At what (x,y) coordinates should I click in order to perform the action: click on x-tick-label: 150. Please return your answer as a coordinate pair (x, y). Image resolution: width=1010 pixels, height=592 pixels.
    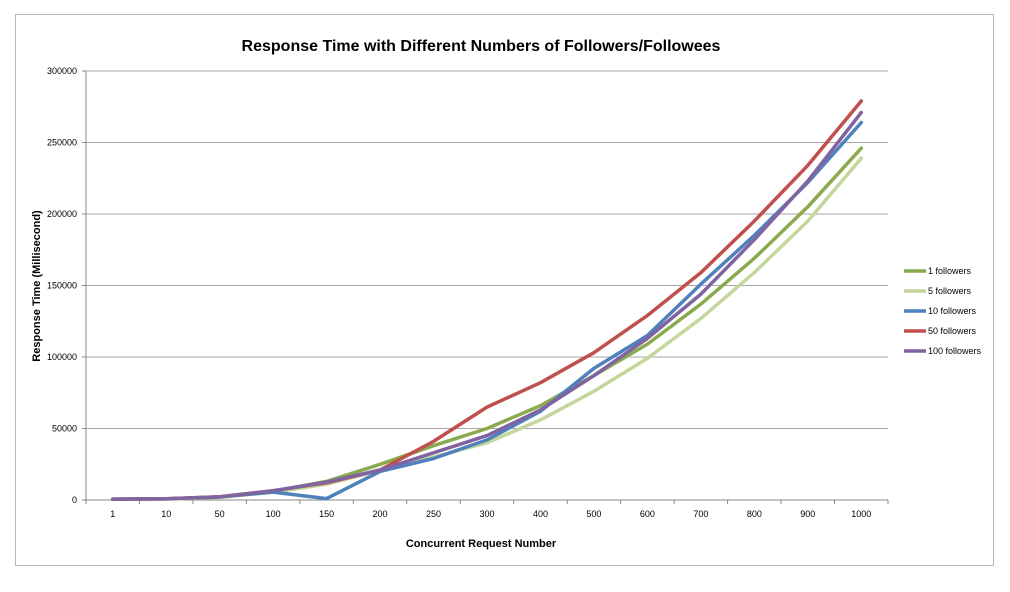
    Looking at the image, I should click on (326, 514).